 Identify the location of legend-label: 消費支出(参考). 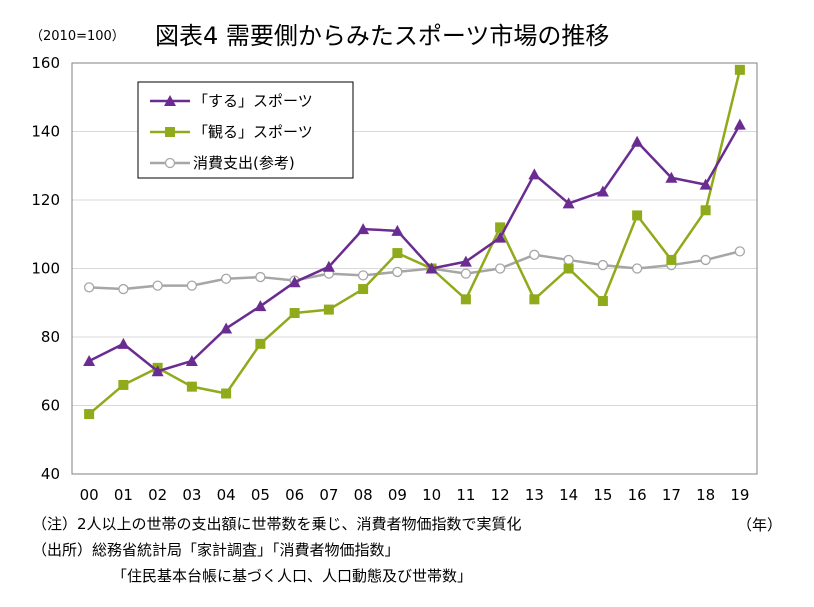
(244, 163).